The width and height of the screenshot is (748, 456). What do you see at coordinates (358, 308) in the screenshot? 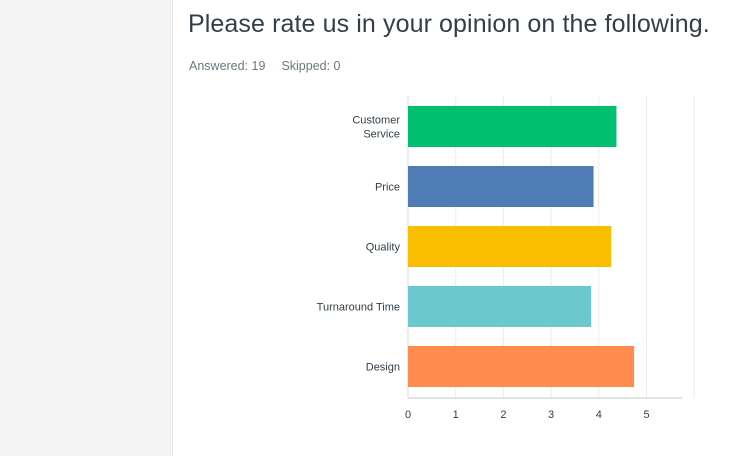
I see `category-label: Turnaround Time` at bounding box center [358, 308].